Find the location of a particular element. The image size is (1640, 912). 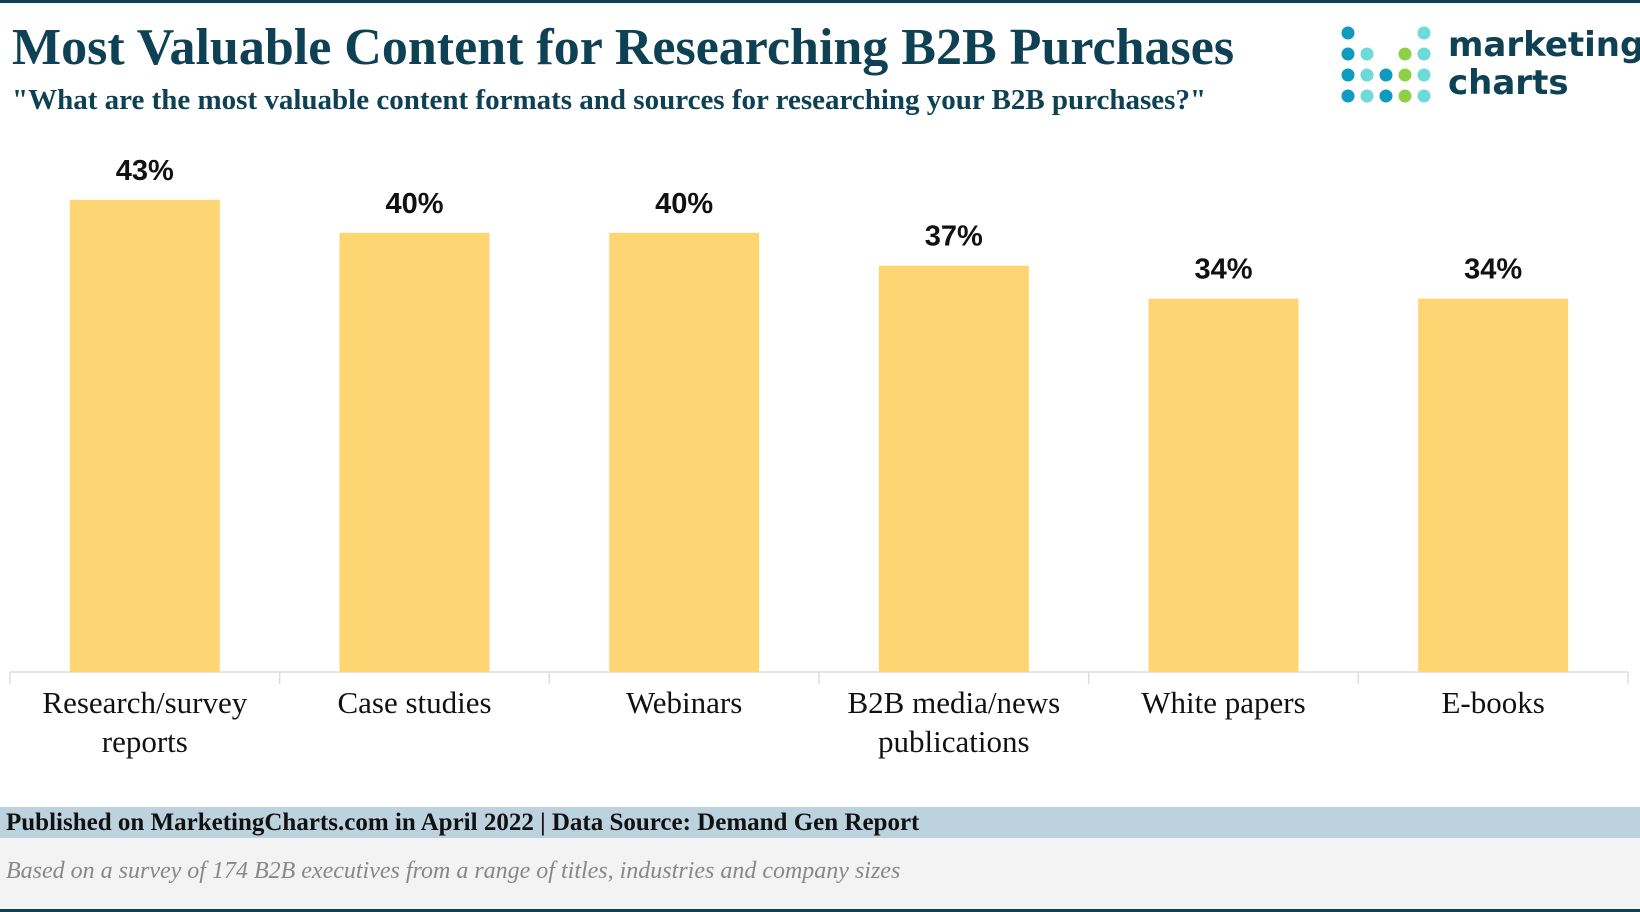

bottom-border is located at coordinates (820, 910).